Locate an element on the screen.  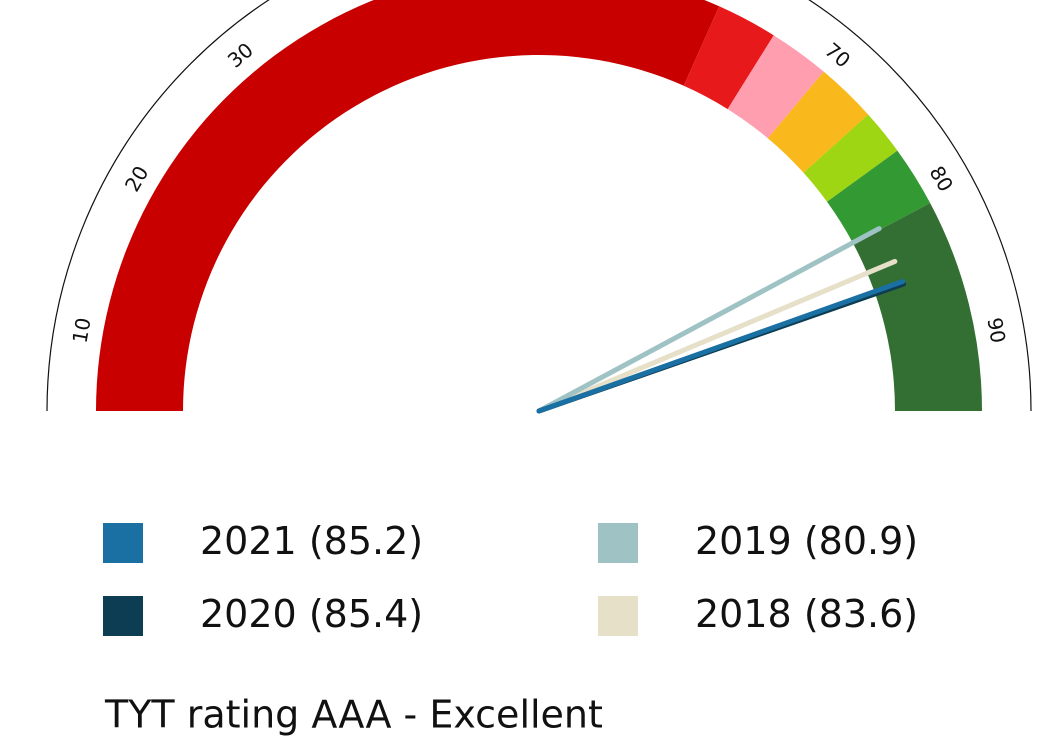
legend-label: 2019 (80.9) is located at coordinates (806, 541).